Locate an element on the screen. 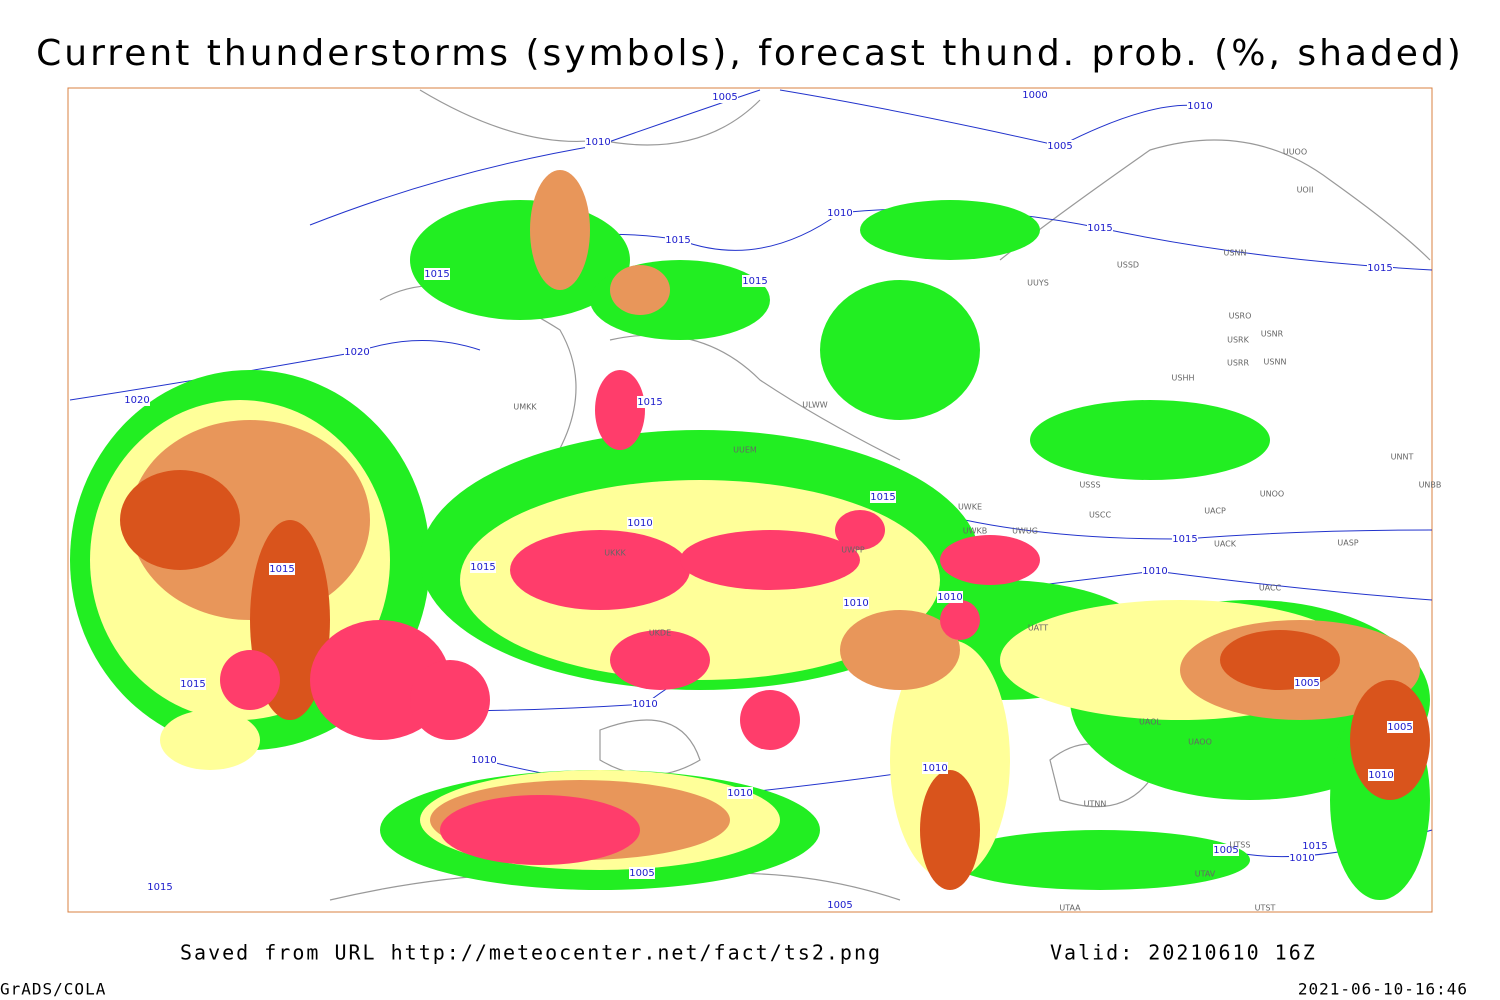  station-code: USSS is located at coordinates (1089, 485).